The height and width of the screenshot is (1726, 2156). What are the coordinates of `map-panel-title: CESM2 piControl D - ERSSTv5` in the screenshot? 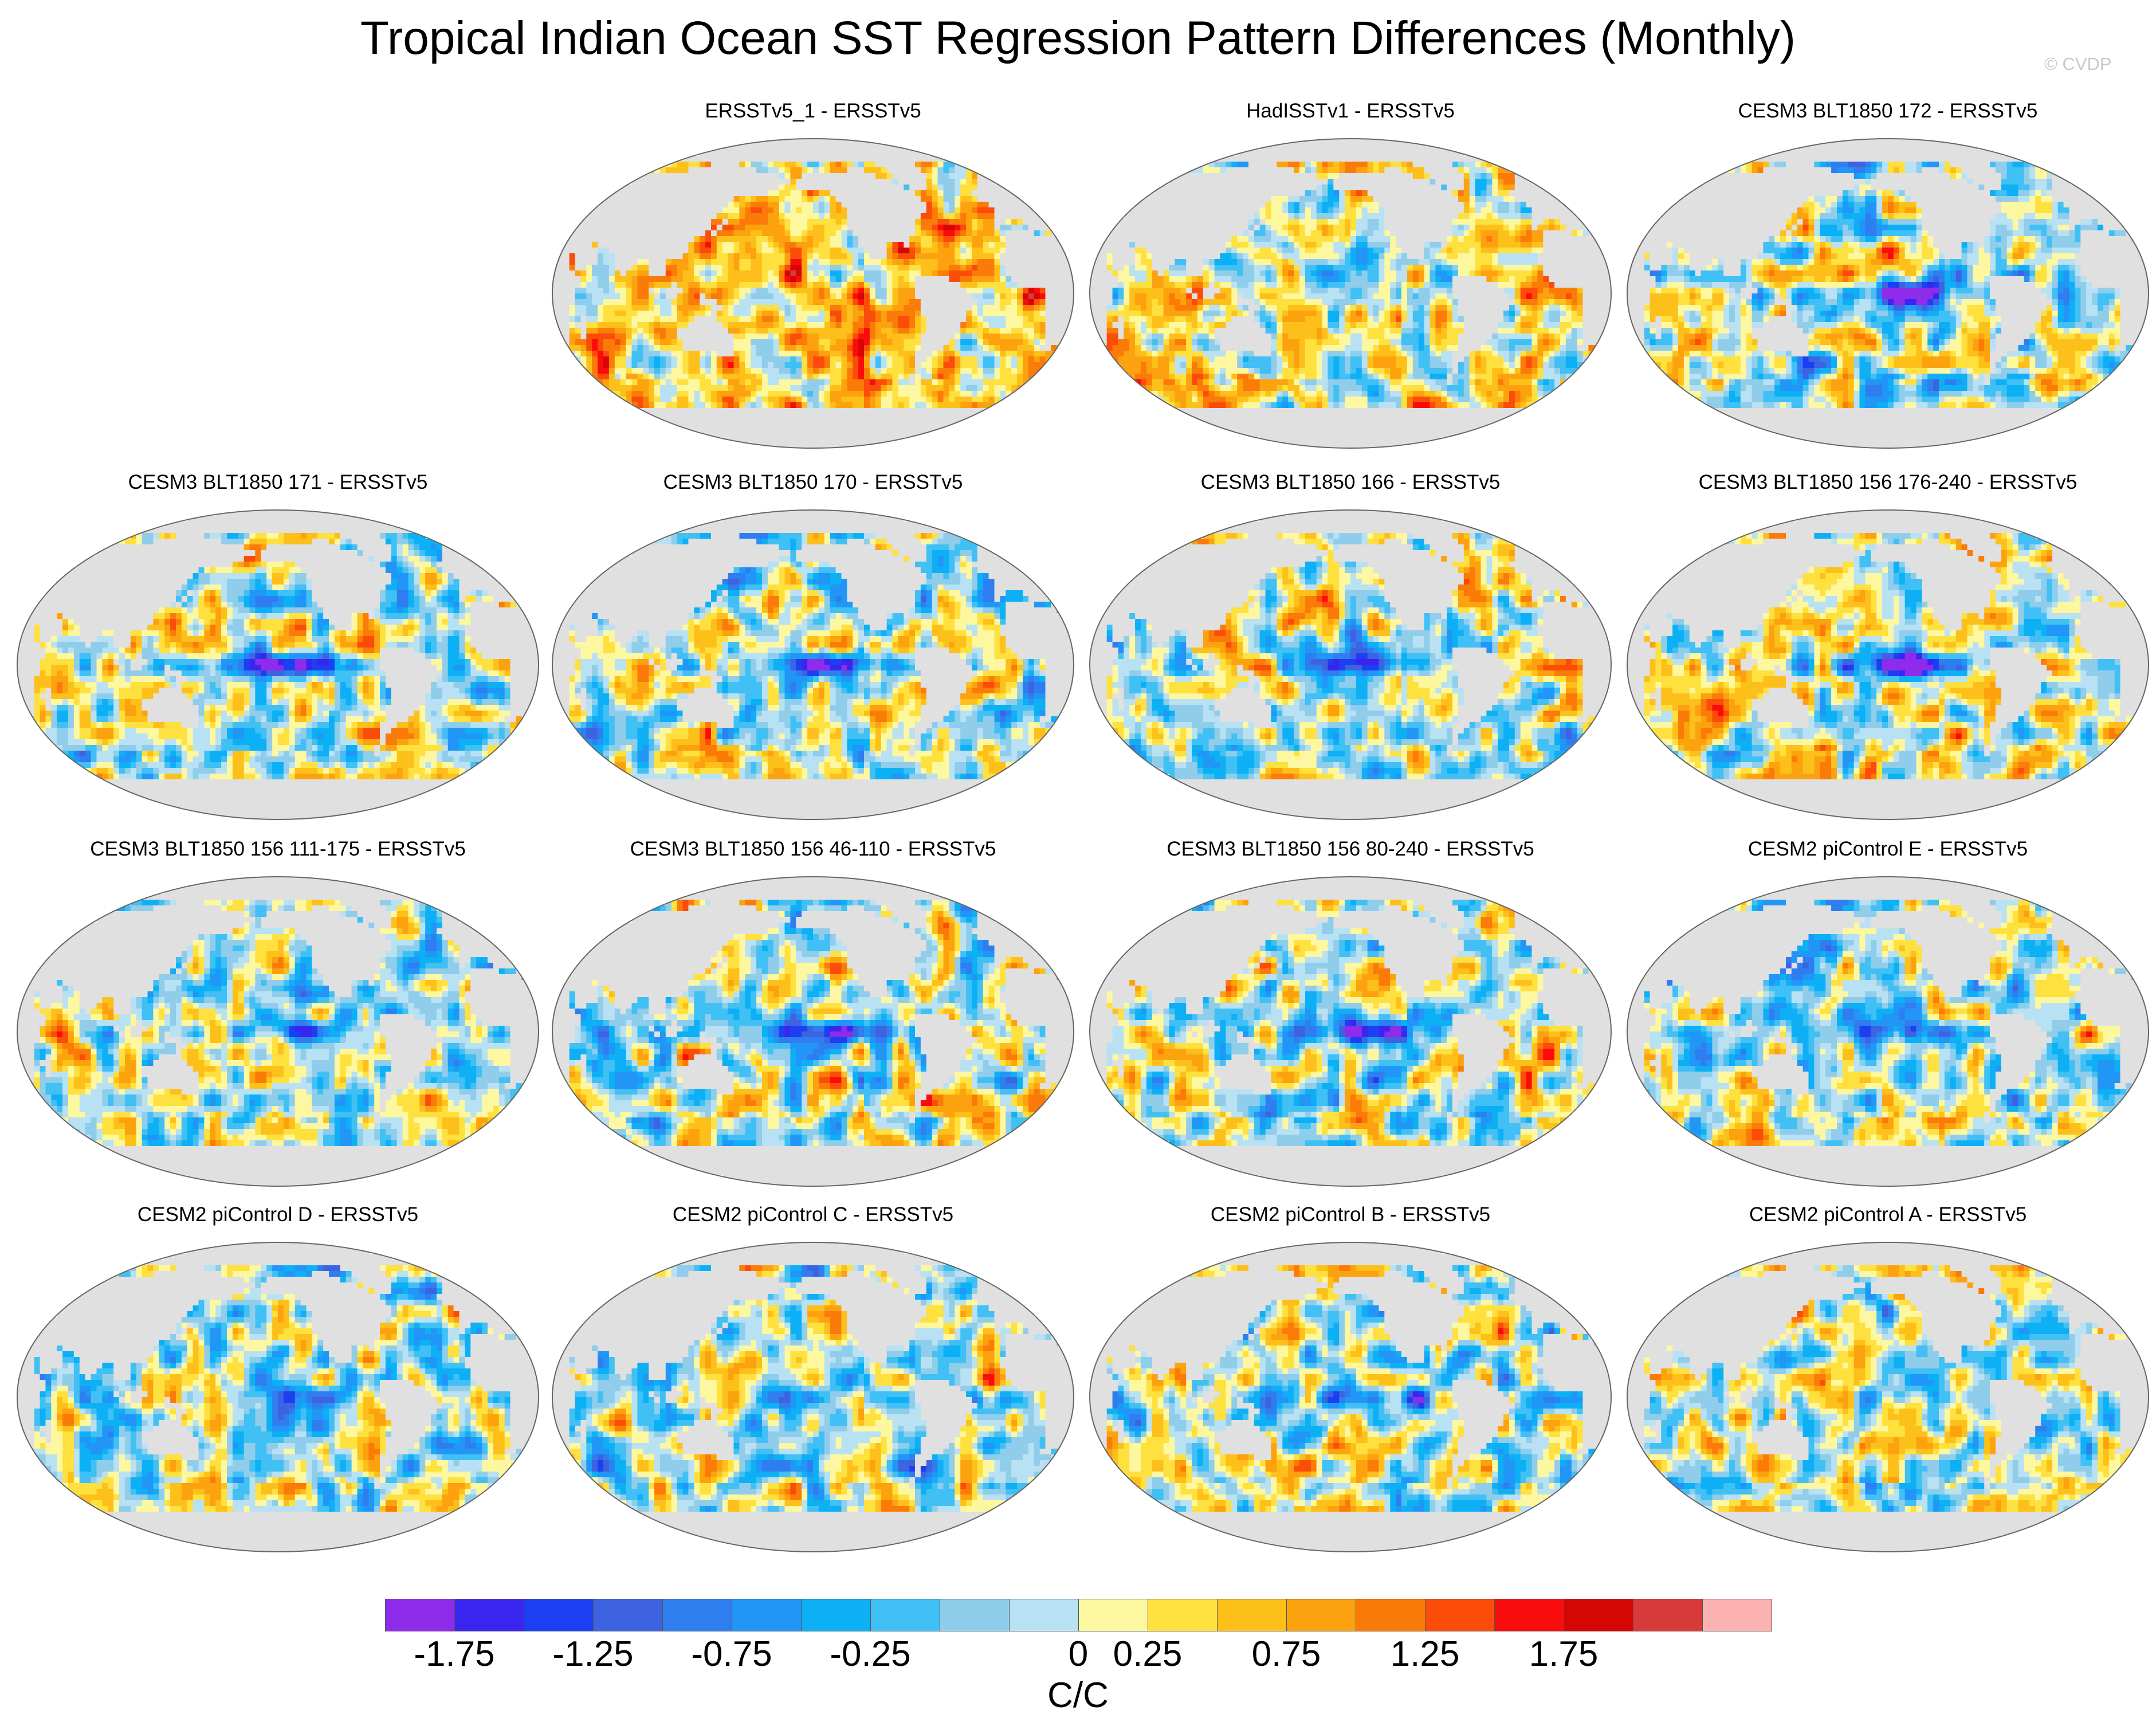 It's located at (277, 1214).